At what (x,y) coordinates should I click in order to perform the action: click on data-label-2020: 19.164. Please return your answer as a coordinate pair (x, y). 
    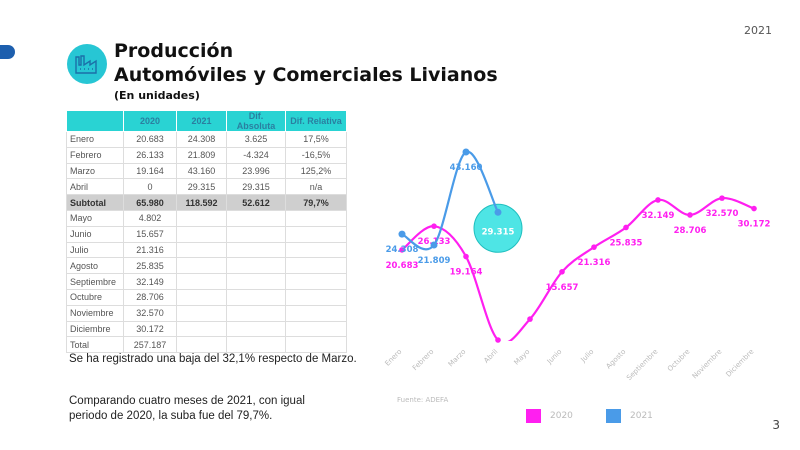
    Looking at the image, I should click on (466, 273).